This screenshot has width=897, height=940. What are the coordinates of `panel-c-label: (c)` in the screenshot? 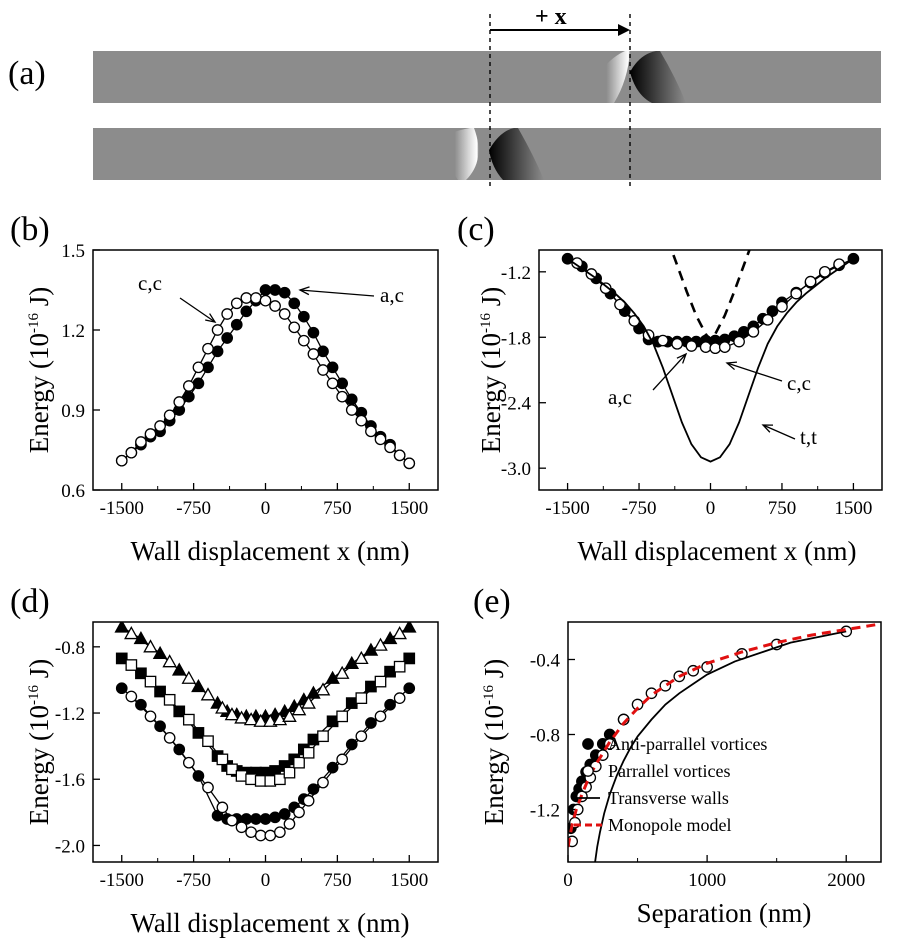 It's located at (476, 229).